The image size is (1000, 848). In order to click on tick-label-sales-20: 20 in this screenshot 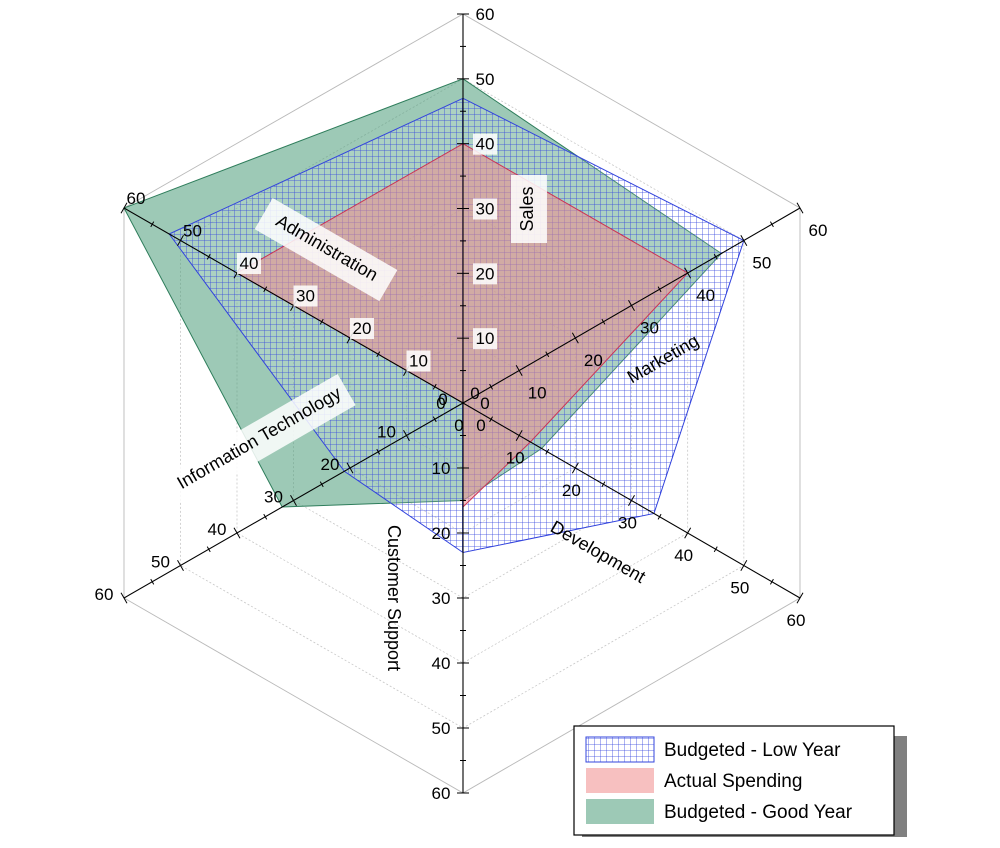, I will do `click(485, 273)`.